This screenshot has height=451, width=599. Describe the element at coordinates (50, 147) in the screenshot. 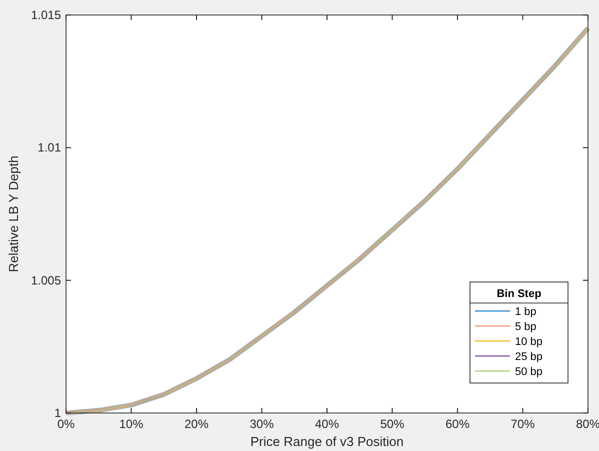

I see `y-tick-label: 1.01` at that location.